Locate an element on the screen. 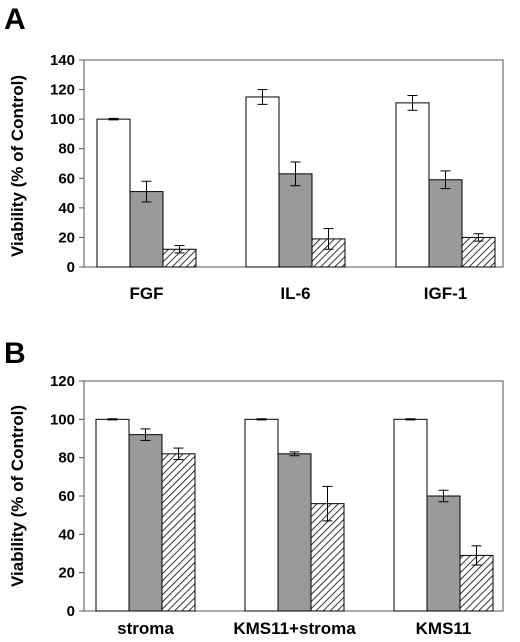  panel-b-ytick-label: 20 is located at coordinates (66, 573).